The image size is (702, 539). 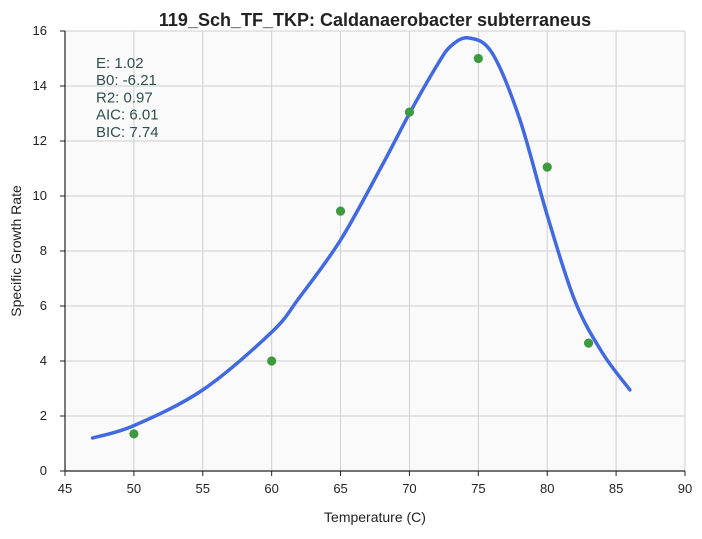 I want to click on y-tick-label: 12, so click(x=40, y=140).